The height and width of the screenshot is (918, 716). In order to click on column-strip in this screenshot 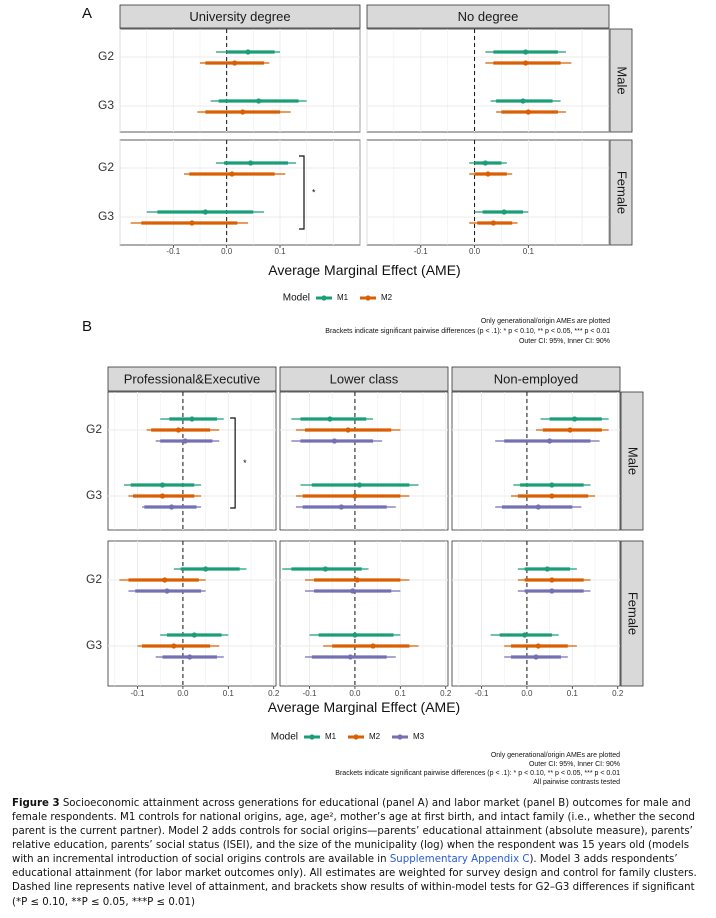, I will do `click(192, 379)`.